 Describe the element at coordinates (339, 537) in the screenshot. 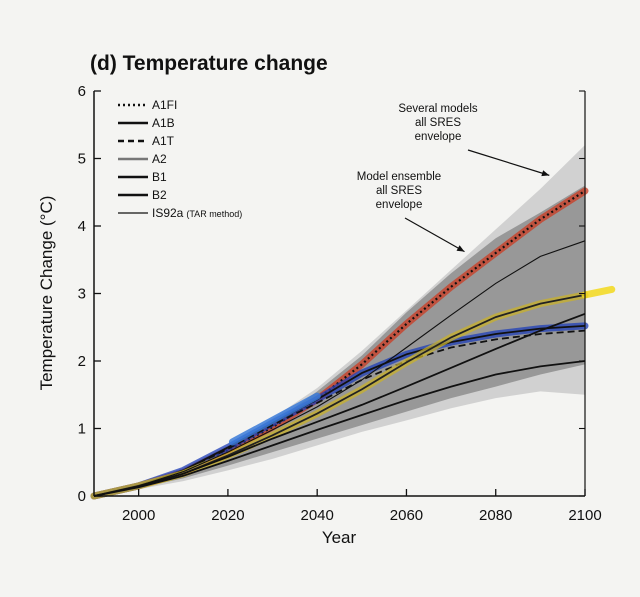

I see `x-axis-label: Year` at that location.